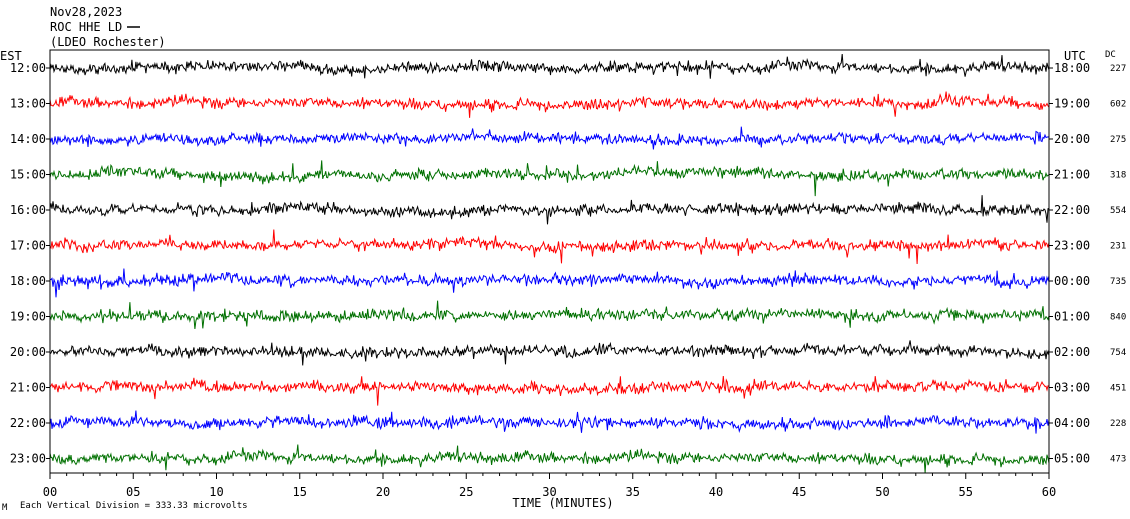 This screenshot has width=1130, height=519. Describe the element at coordinates (108, 42) in the screenshot. I see `network-label: (LDEO Rochester)` at that location.